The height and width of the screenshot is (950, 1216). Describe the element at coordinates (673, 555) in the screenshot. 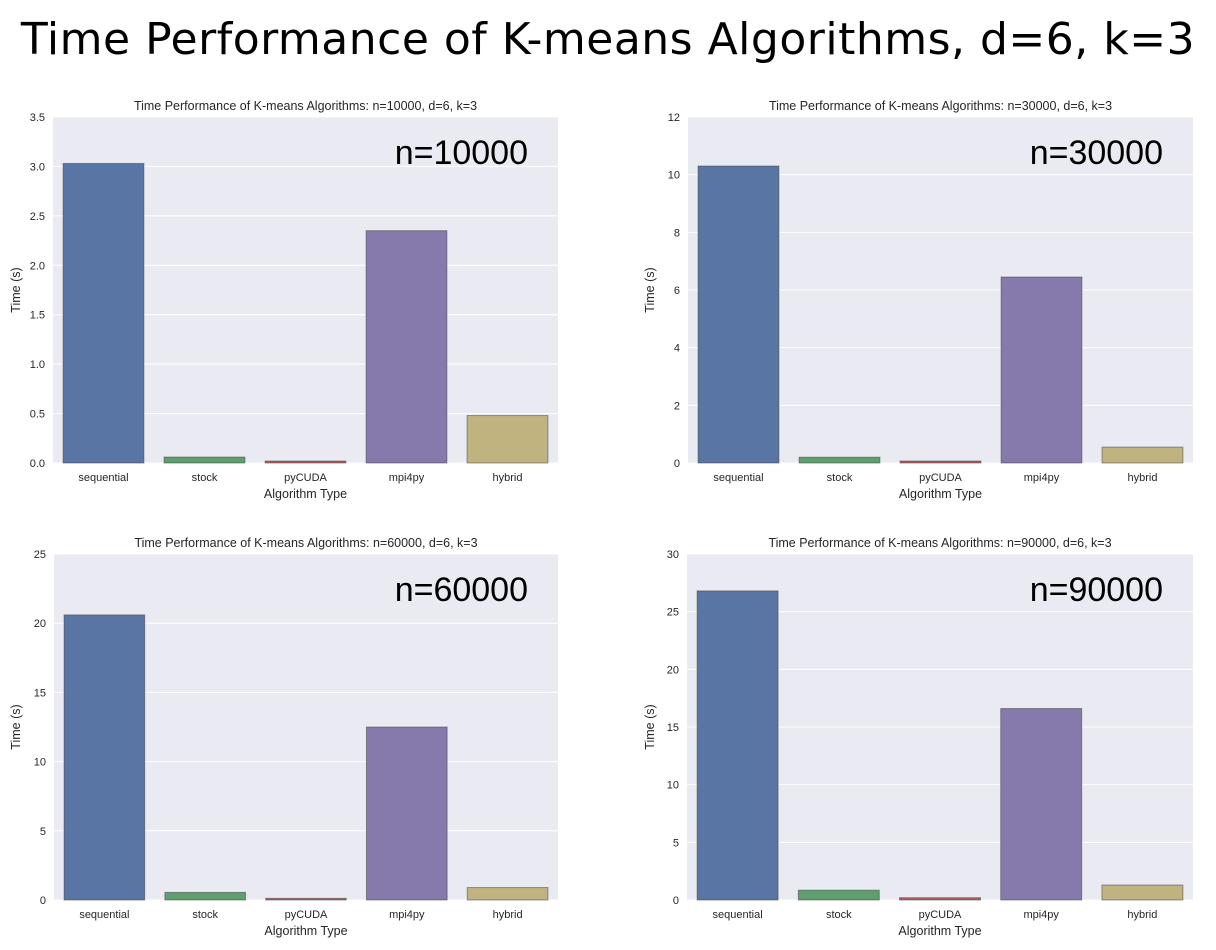

I see `y-tick-label: 30` at that location.